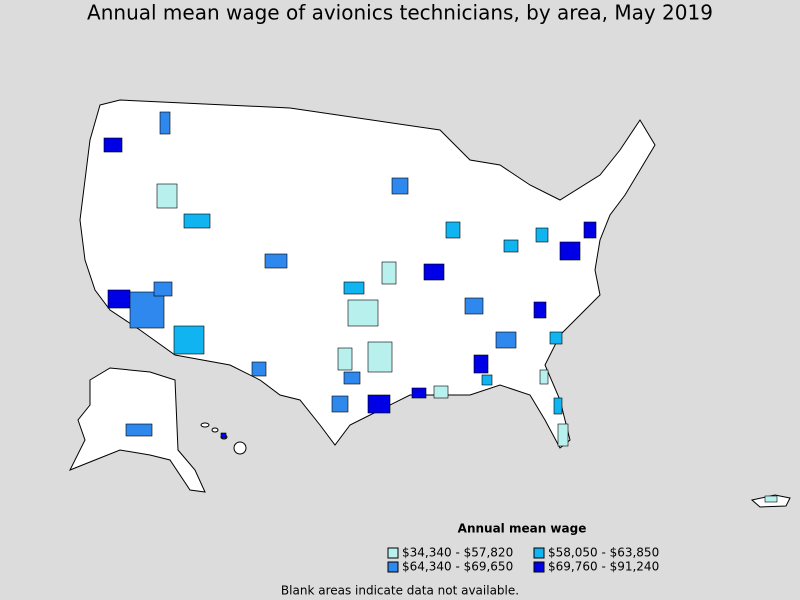  Describe the element at coordinates (603, 567) in the screenshot. I see `legend-label: $69,760 - $91,240` at that location.